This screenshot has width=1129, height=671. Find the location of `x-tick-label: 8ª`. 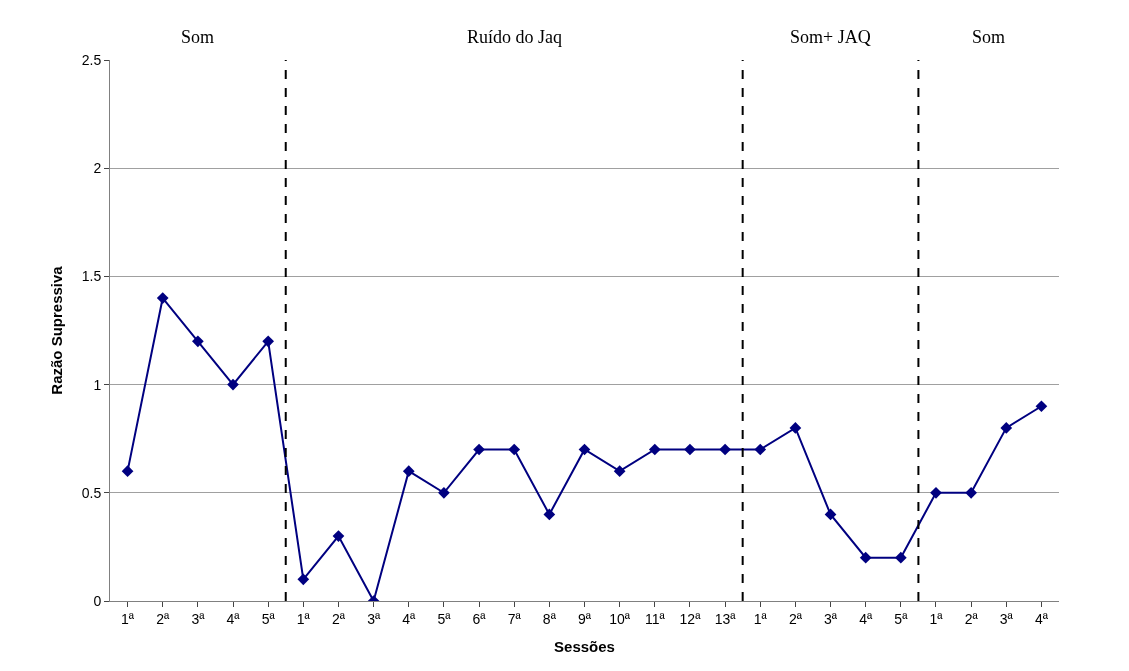

x-tick-label: 8ª is located at coordinates (549, 618).